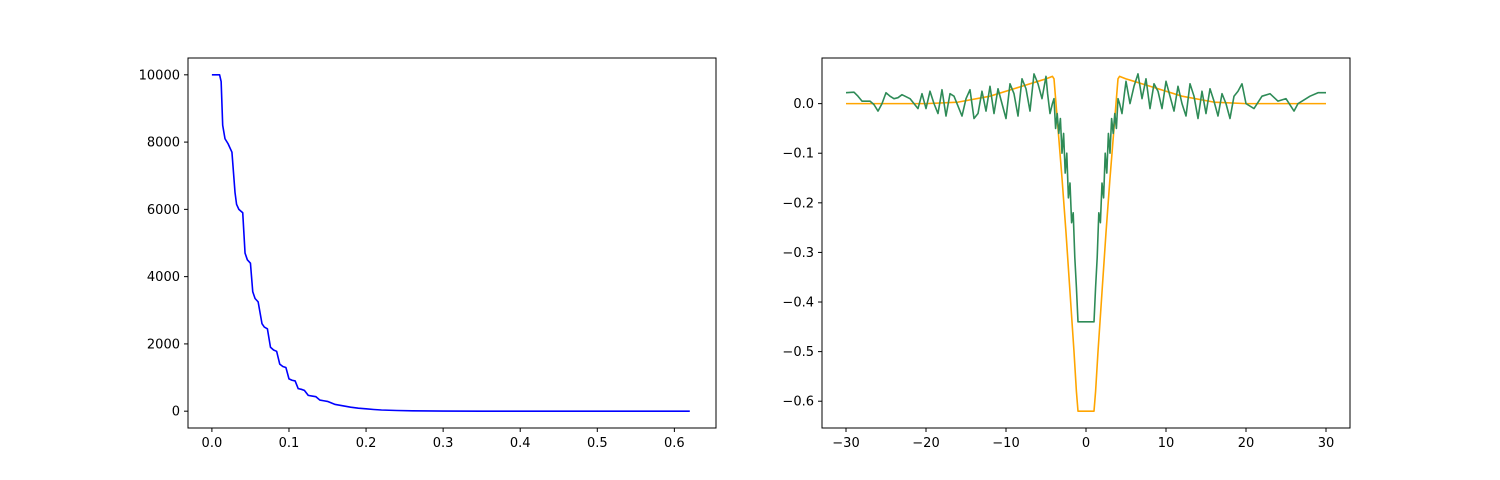  I want to click on right-x-tick-label: 0, so click(1086, 443).